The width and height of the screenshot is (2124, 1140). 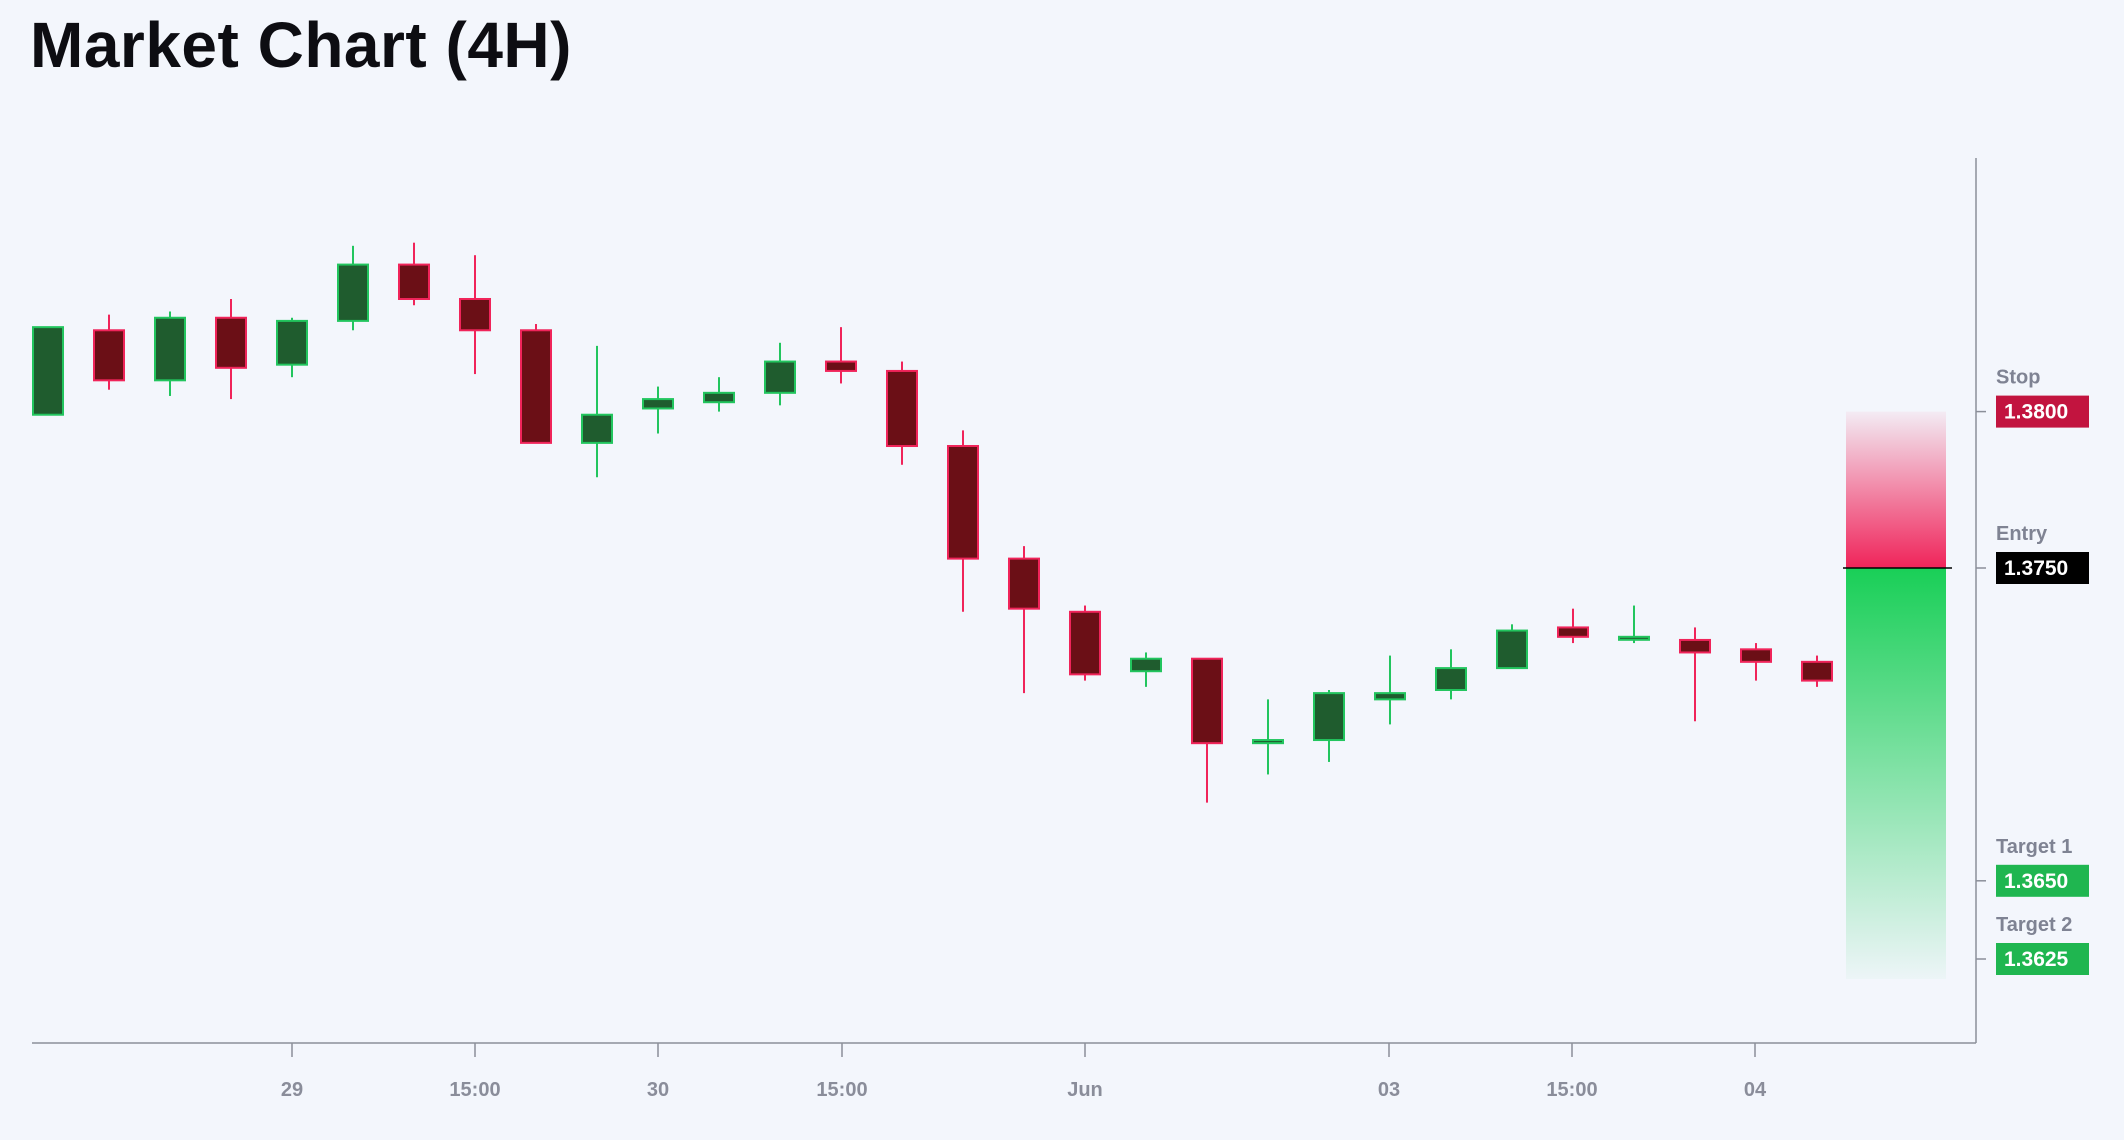 What do you see at coordinates (2036, 881) in the screenshot?
I see `level-value-target: 1.3650` at bounding box center [2036, 881].